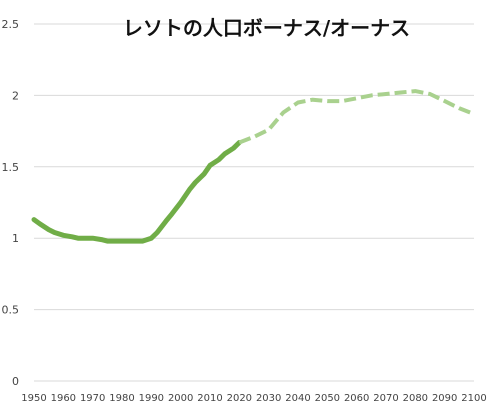  Describe the element at coordinates (297, 398) in the screenshot. I see `x-tick-label: 2040` at that location.